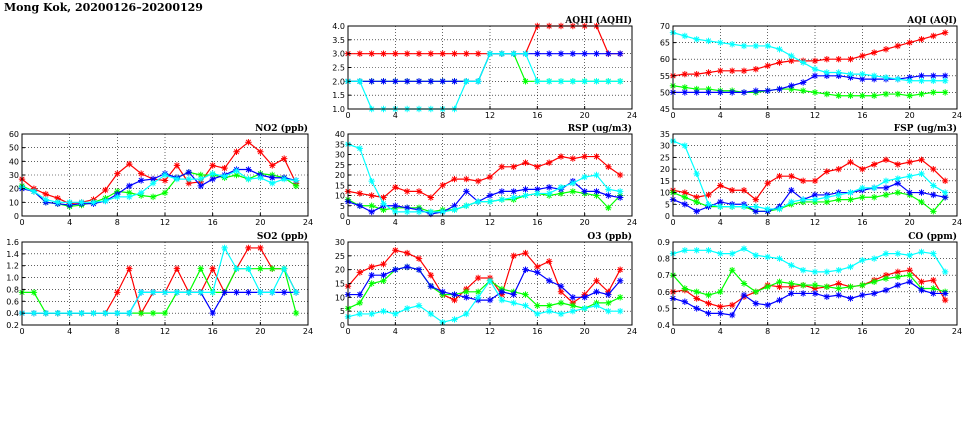  Describe the element at coordinates (281, 128) in the screenshot. I see `chart-title: NO2 (ppb)` at that location.